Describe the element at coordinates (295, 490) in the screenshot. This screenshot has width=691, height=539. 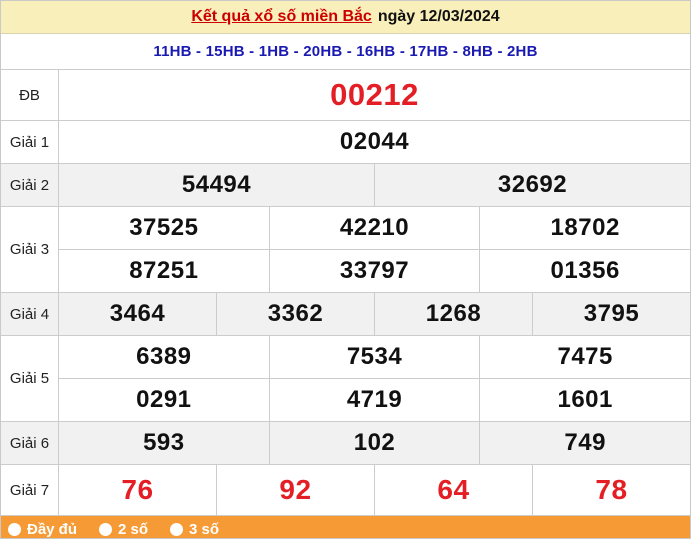
I see `prize-number: 92` at that location.